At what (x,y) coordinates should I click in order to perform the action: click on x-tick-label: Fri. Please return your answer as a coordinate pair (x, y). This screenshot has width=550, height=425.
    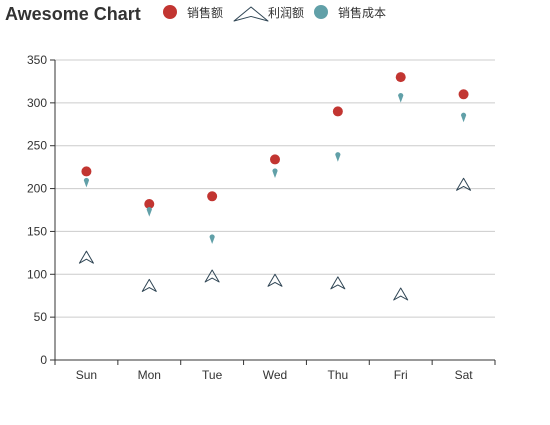
    Looking at the image, I should click on (401, 375).